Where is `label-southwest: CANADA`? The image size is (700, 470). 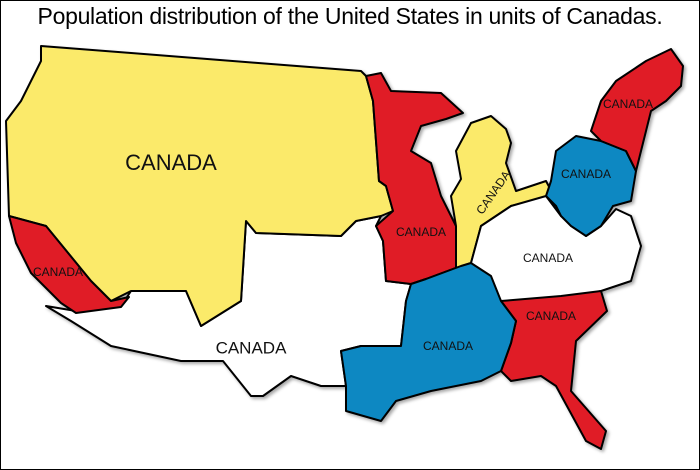
label-southwest: CANADA is located at coordinates (252, 347).